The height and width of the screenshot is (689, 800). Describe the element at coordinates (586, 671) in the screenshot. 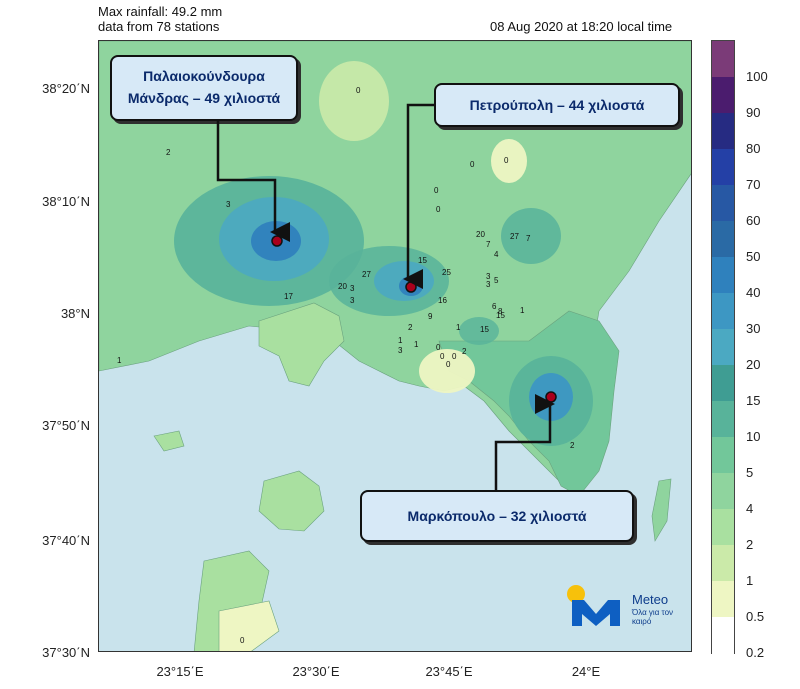

I see `lon-label-24: 24°E` at that location.